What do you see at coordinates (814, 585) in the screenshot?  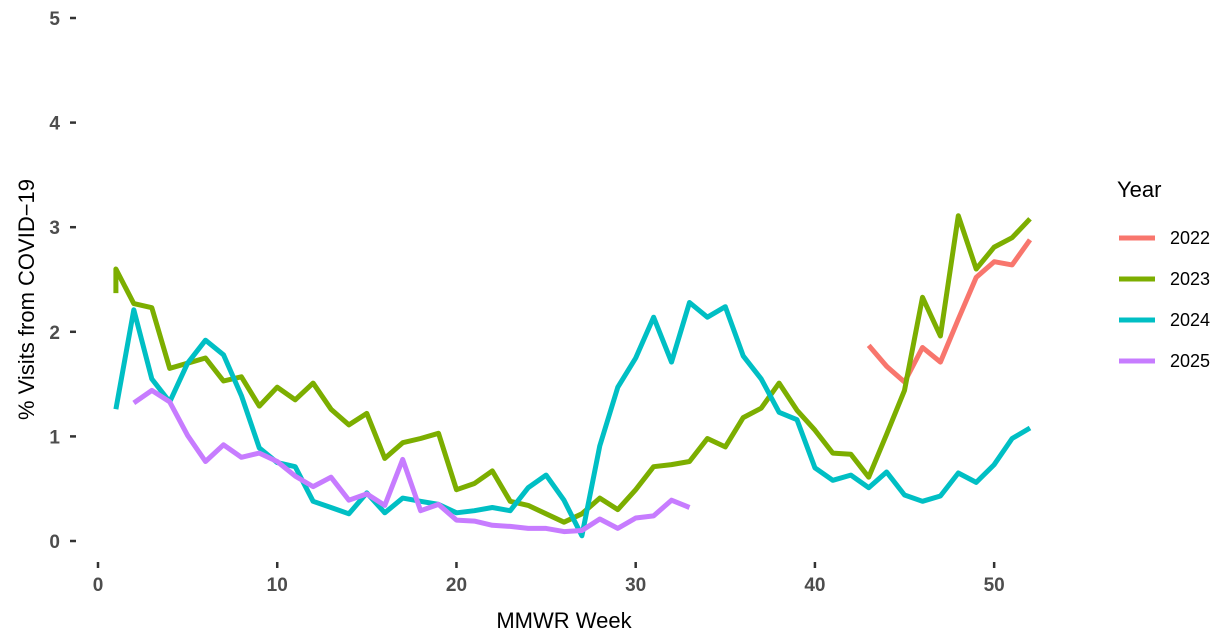 I see `x-tick-label: 40` at bounding box center [814, 585].